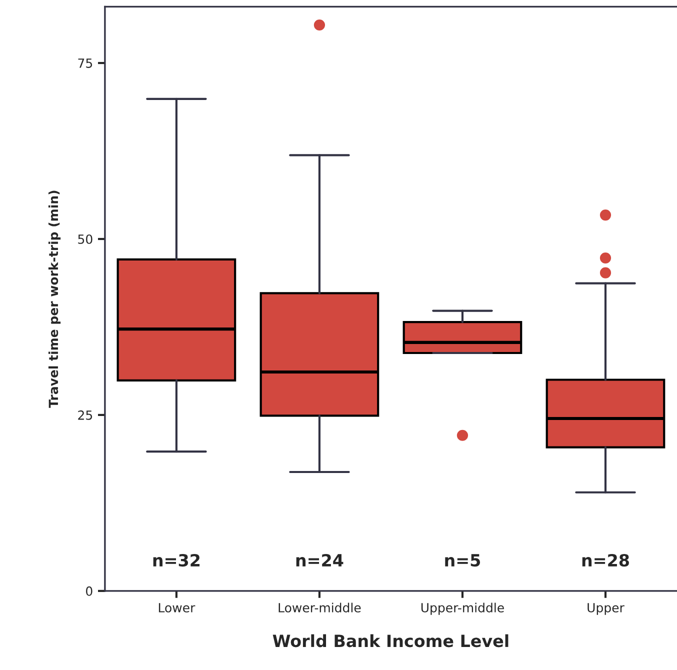  Describe the element at coordinates (606, 609) in the screenshot. I see `x-tick-label: Upper` at that location.